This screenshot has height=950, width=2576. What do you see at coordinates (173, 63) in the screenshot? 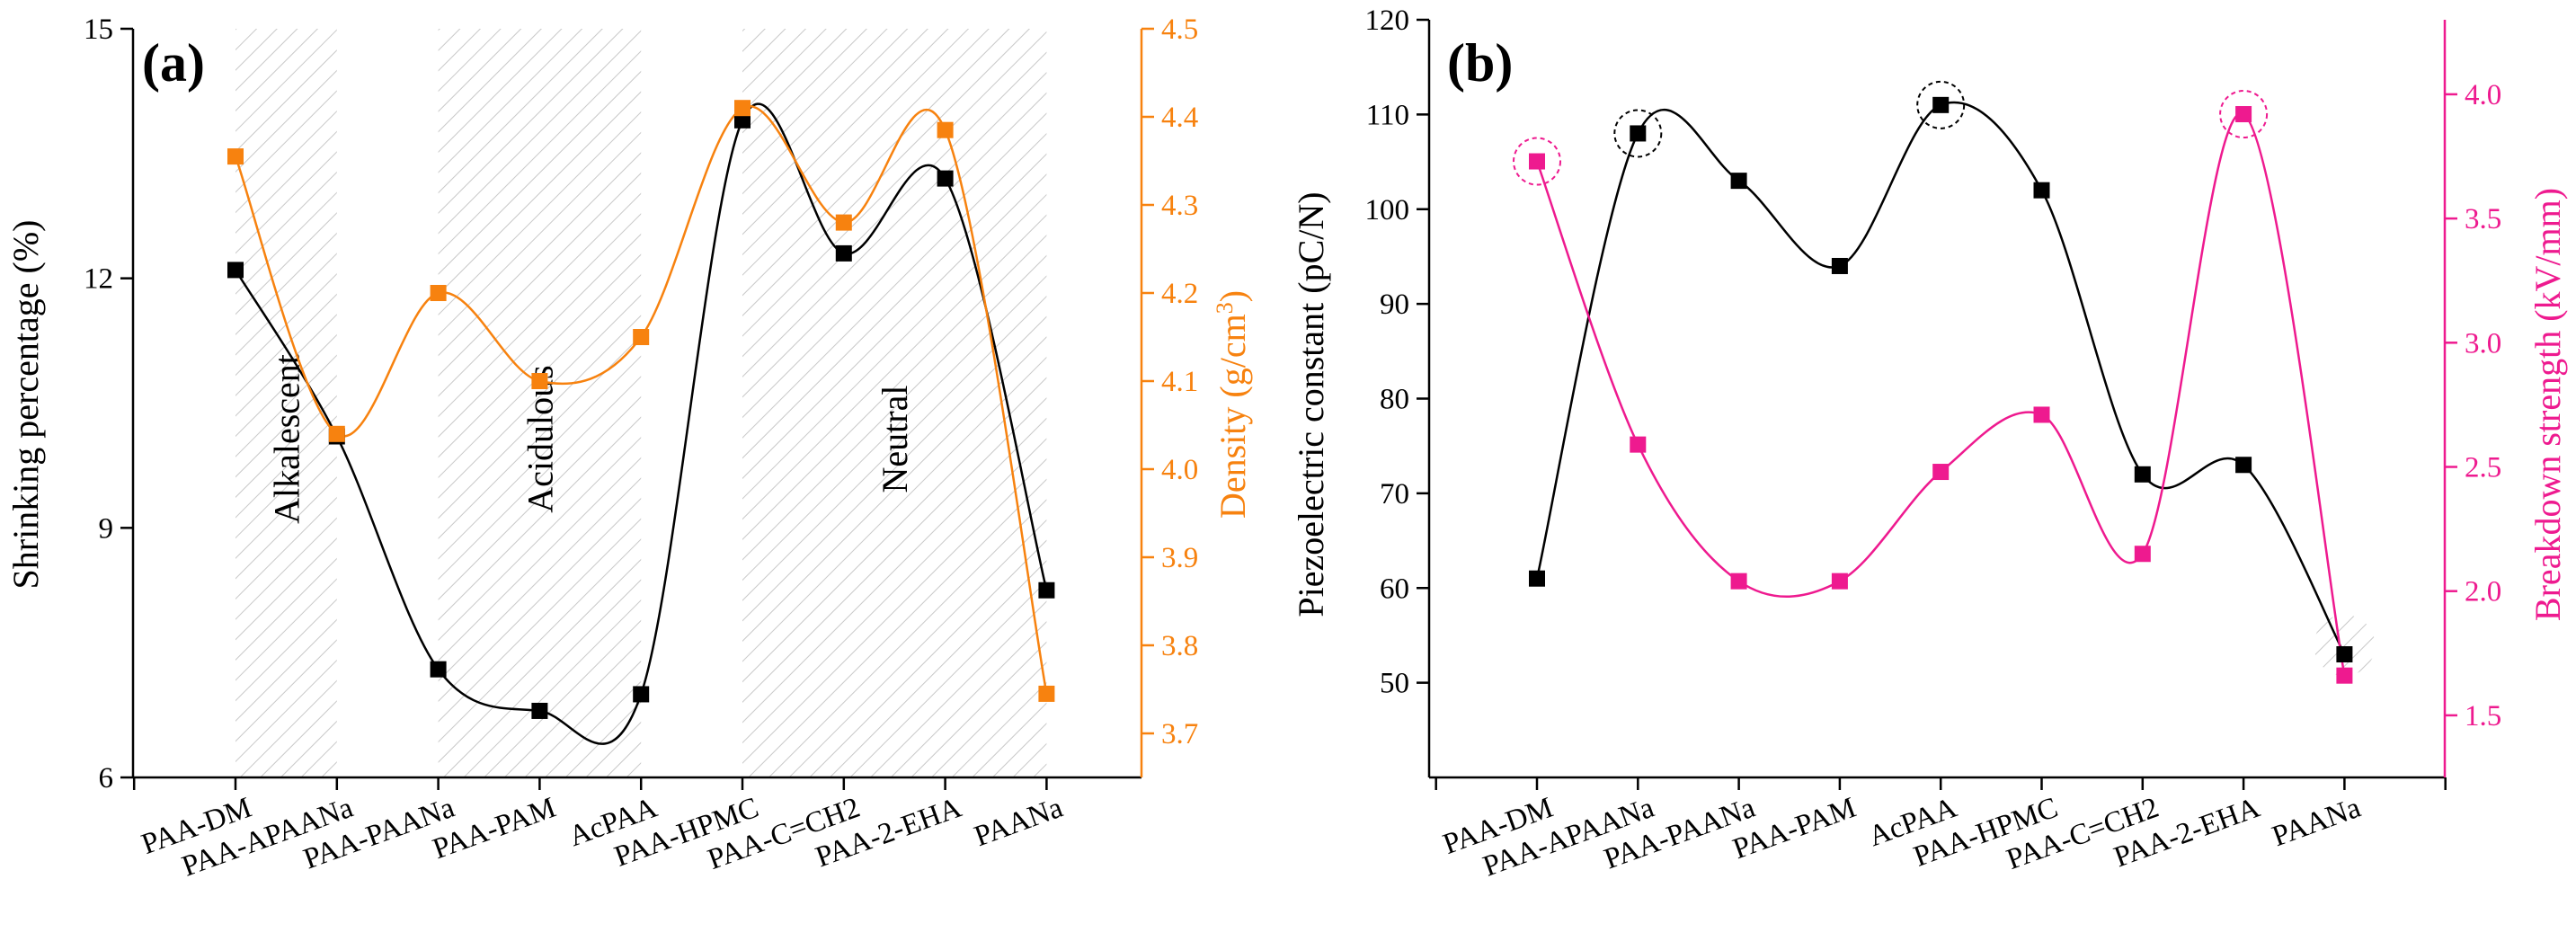
I see `panel-label-a: (a)` at bounding box center [173, 63].